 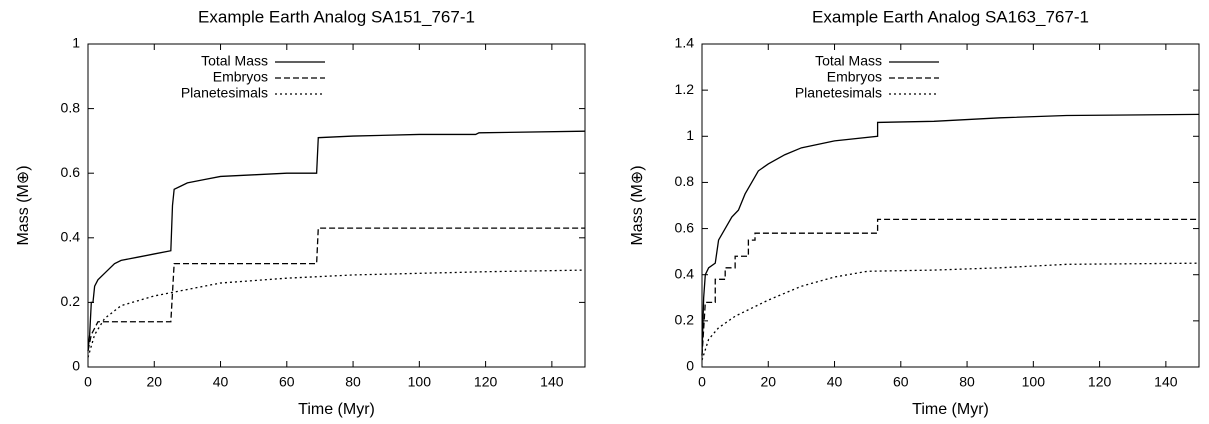 I want to click on chart-title: Example Earth Analog SA163_767-1, so click(x=950, y=16).